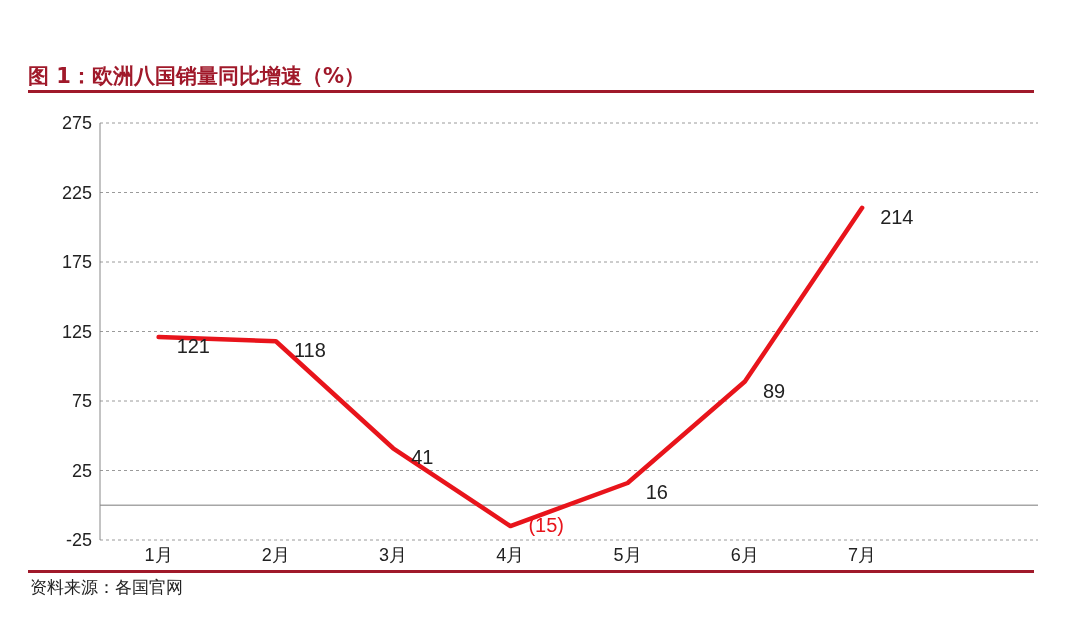 The height and width of the screenshot is (644, 1080). What do you see at coordinates (744, 554) in the screenshot?
I see `x-tick-label: 6月` at bounding box center [744, 554].